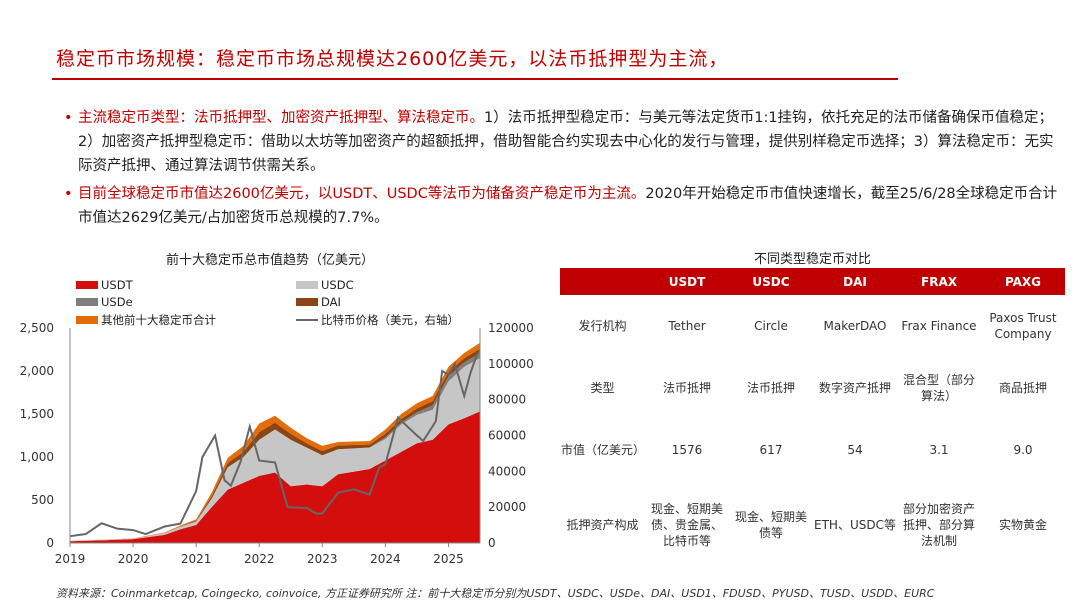  I want to click on btc-price-line, so click(275, 444).